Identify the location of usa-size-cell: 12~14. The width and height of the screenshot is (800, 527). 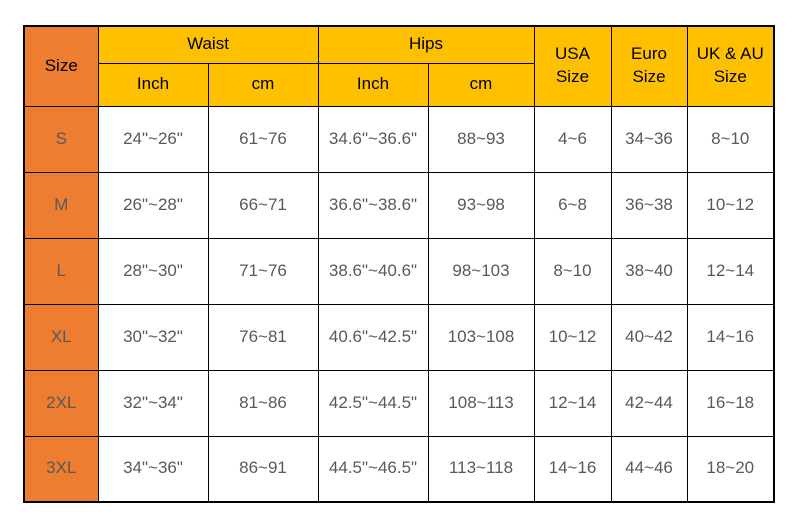
(572, 403).